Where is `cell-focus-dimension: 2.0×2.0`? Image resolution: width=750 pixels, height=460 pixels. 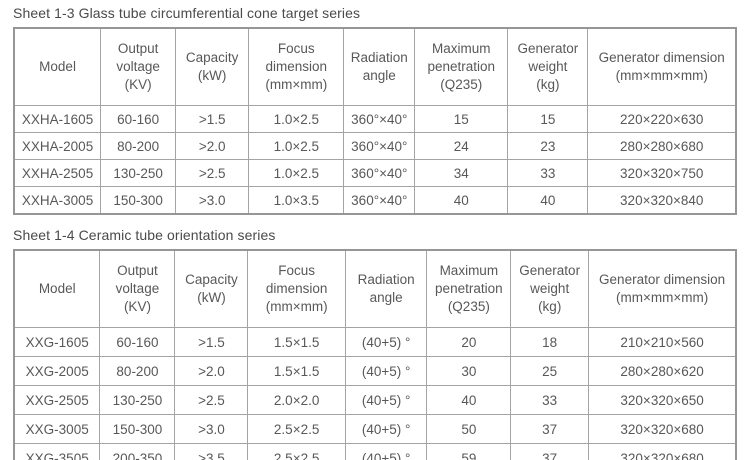 cell-focus-dimension: 2.0×2.0 is located at coordinates (296, 400).